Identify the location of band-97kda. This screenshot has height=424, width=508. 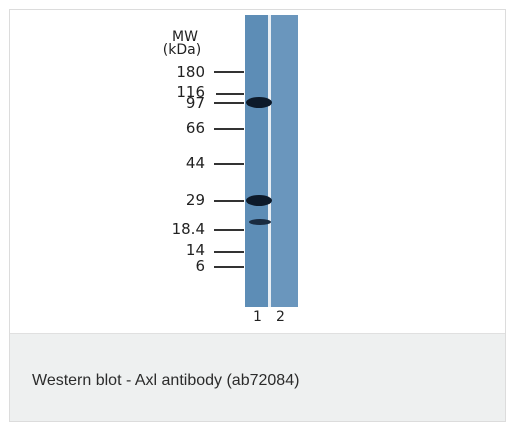
(259, 102).